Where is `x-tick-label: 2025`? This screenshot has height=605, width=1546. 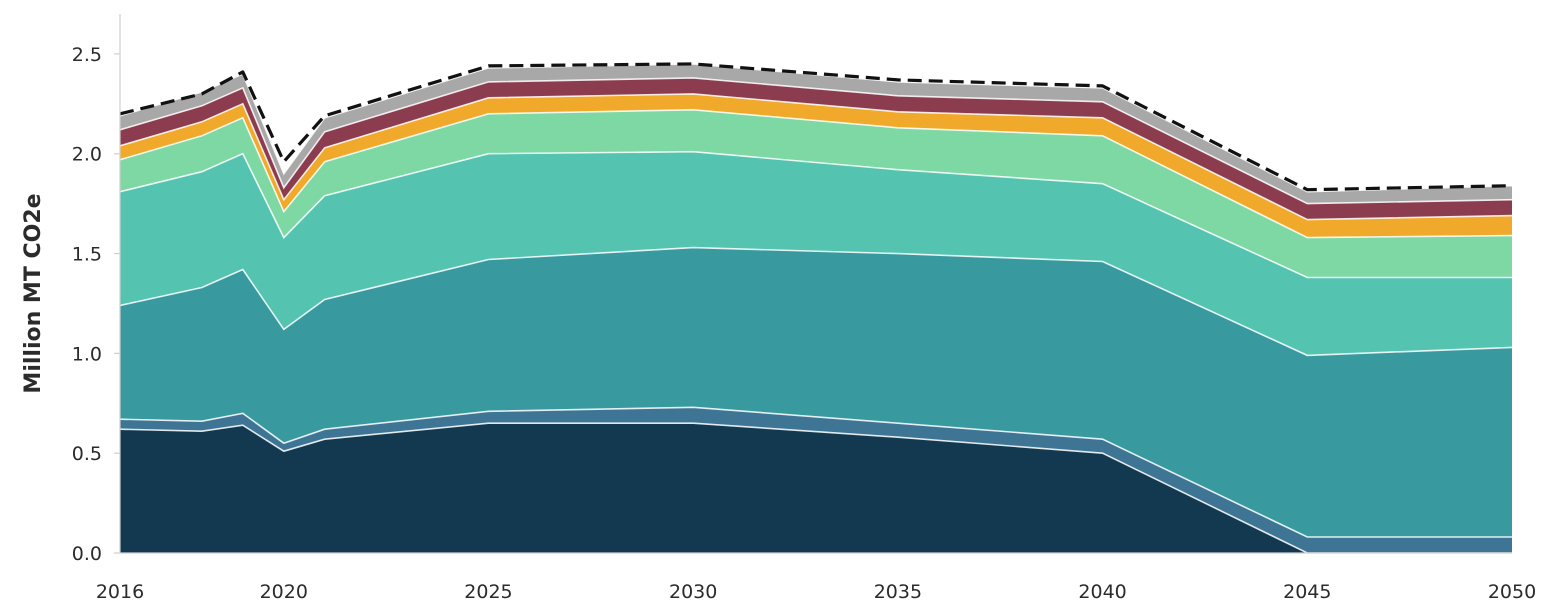 x-tick-label: 2025 is located at coordinates (488, 592).